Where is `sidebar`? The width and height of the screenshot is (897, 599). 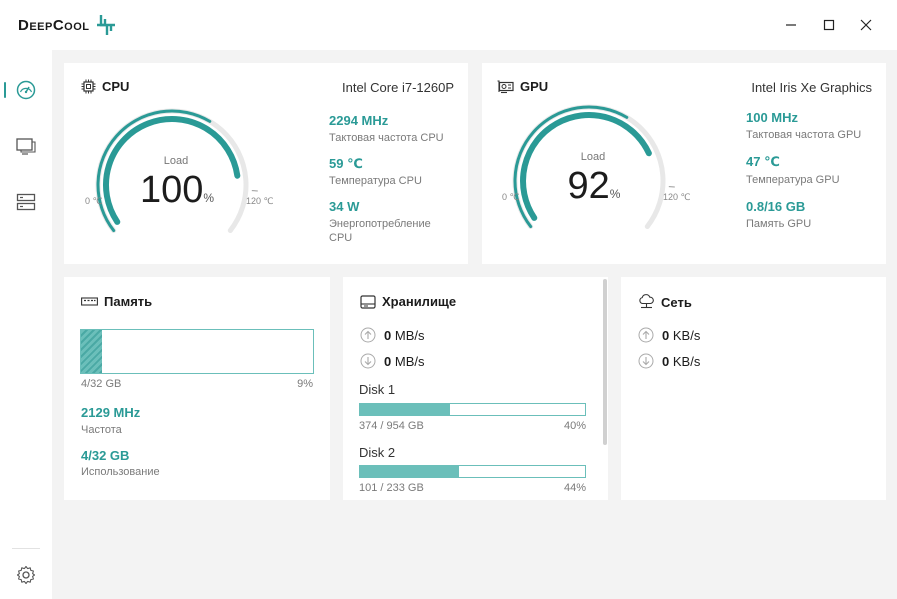 sidebar is located at coordinates (26, 324).